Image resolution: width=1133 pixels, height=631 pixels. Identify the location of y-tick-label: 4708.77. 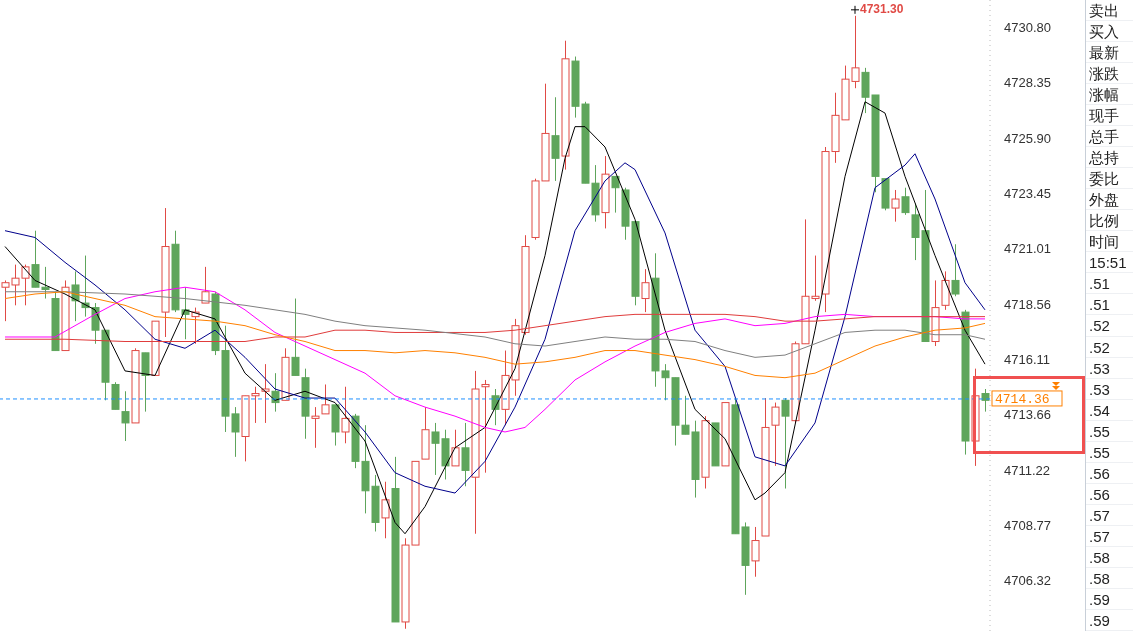
(1027, 525).